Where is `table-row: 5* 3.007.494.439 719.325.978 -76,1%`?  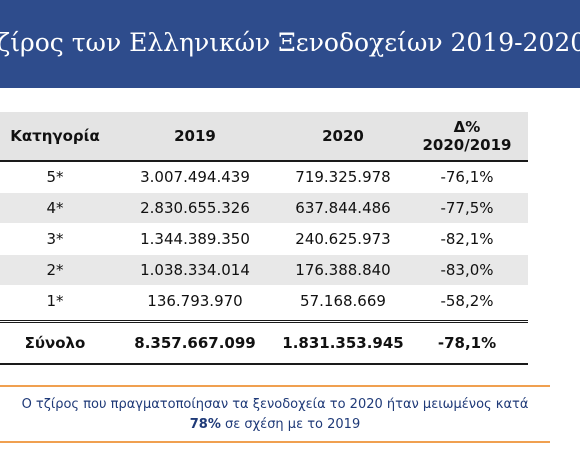 table-row: 5* 3.007.494.439 719.325.978 -76,1% is located at coordinates (264, 177).